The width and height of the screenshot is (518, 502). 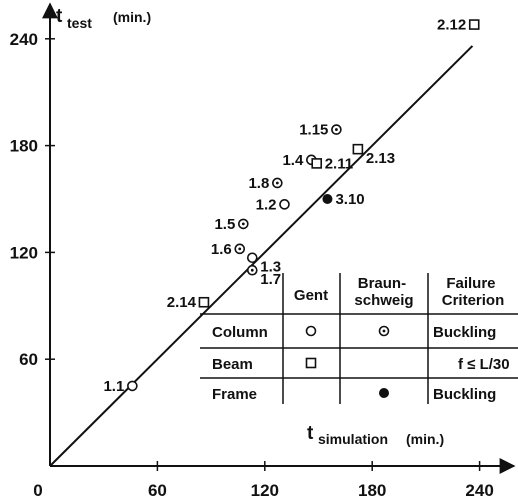 What do you see at coordinates (347, 361) in the screenshot?
I see `legend-markers` at bounding box center [347, 361].